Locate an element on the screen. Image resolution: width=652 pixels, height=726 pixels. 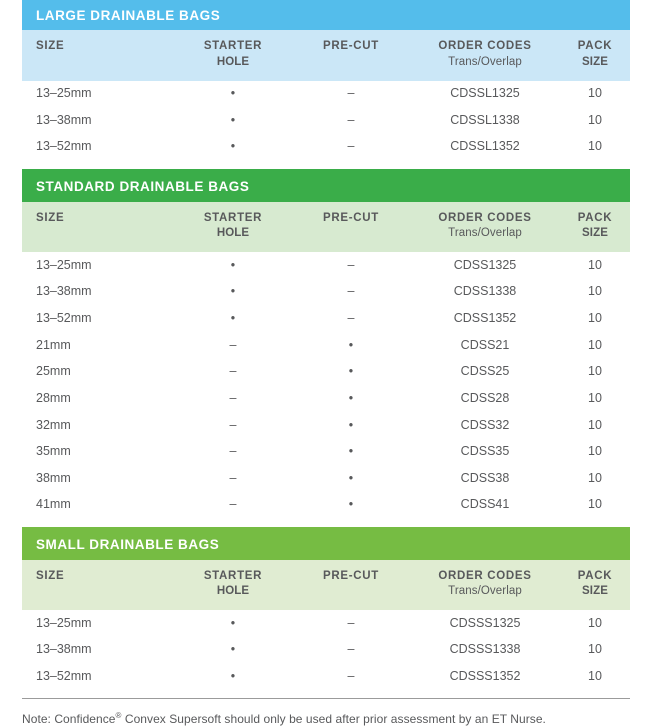
section-header-standard: STANDARD DRAINABLE BAGS is located at coordinates (326, 186).